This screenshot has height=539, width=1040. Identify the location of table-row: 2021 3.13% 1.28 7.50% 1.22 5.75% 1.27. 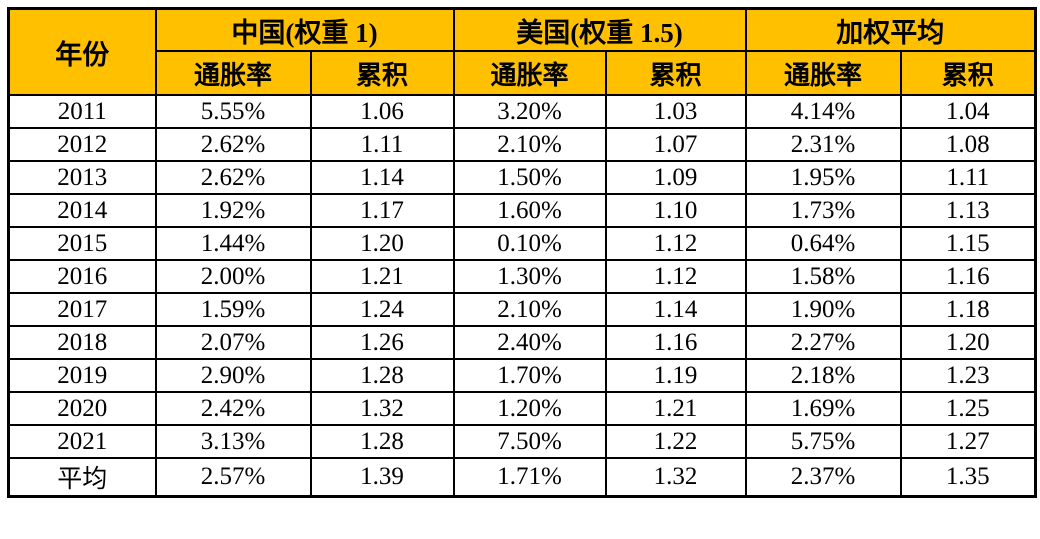
(522, 441).